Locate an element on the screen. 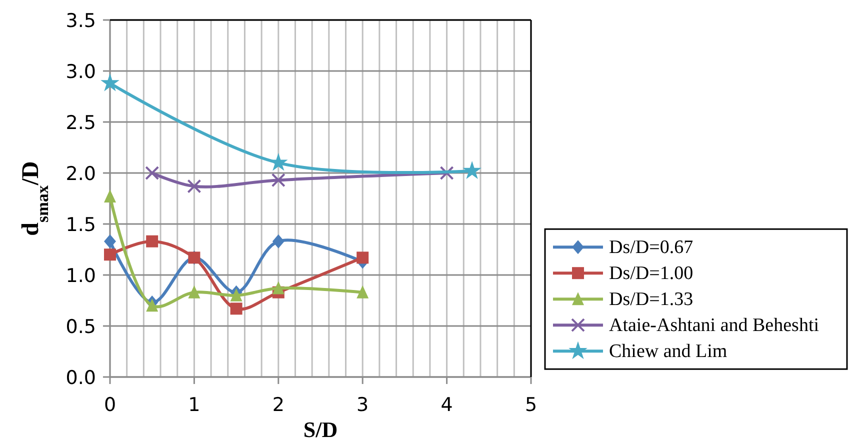  x-tick-label: 1 is located at coordinates (194, 405).